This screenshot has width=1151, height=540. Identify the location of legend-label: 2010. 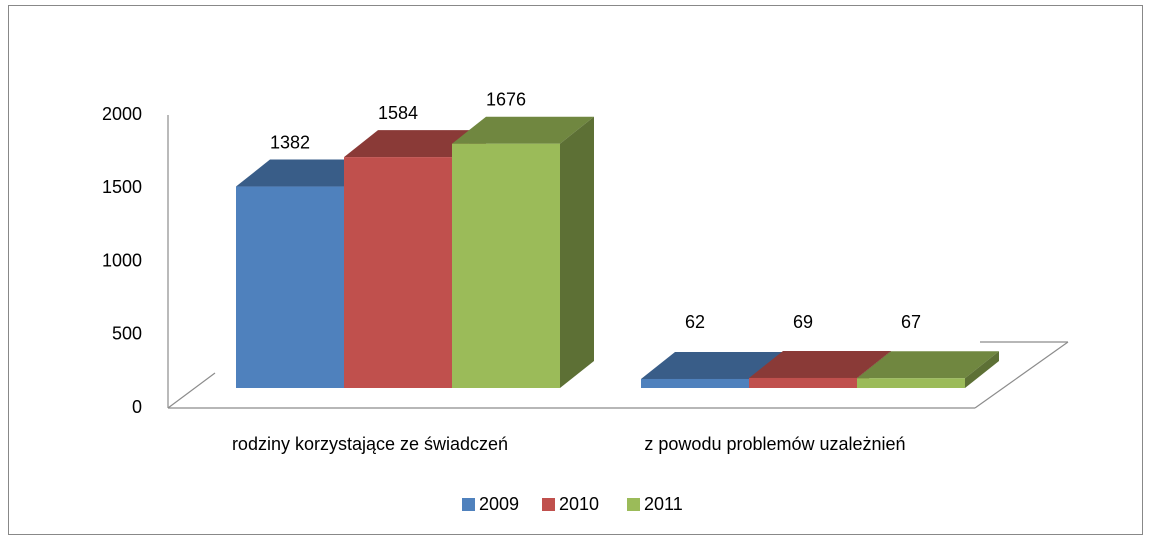
(579, 504).